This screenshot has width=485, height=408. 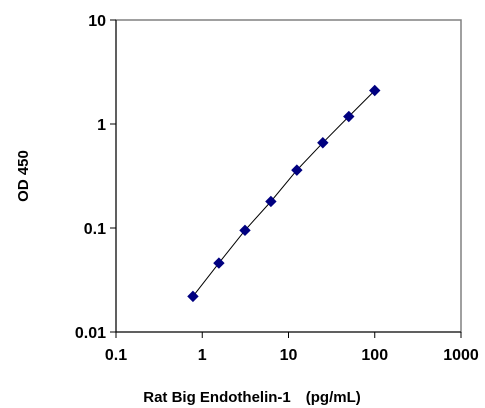 I want to click on x-tick-label: 1, so click(x=202, y=355).